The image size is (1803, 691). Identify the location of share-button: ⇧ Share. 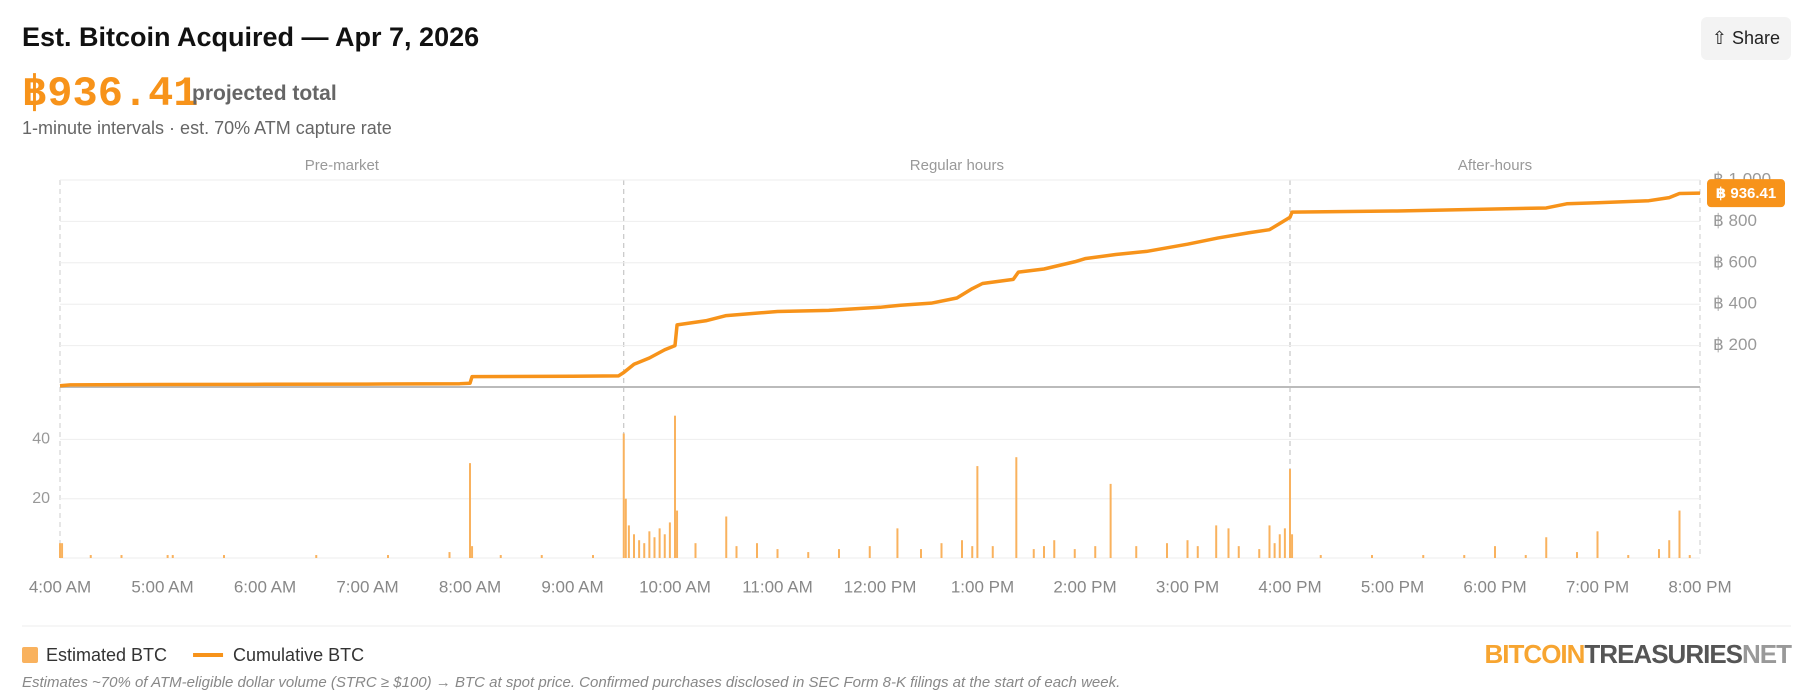
(1746, 38).